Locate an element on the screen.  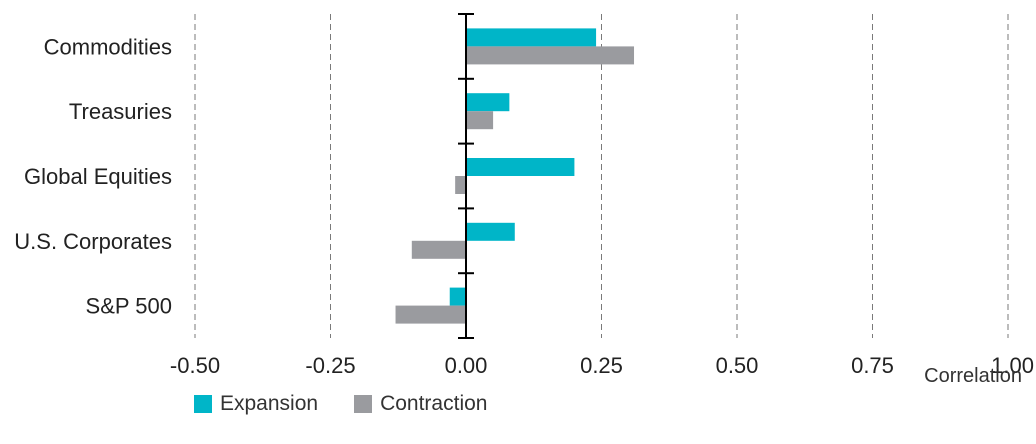
zero-axis is located at coordinates (466, 176).